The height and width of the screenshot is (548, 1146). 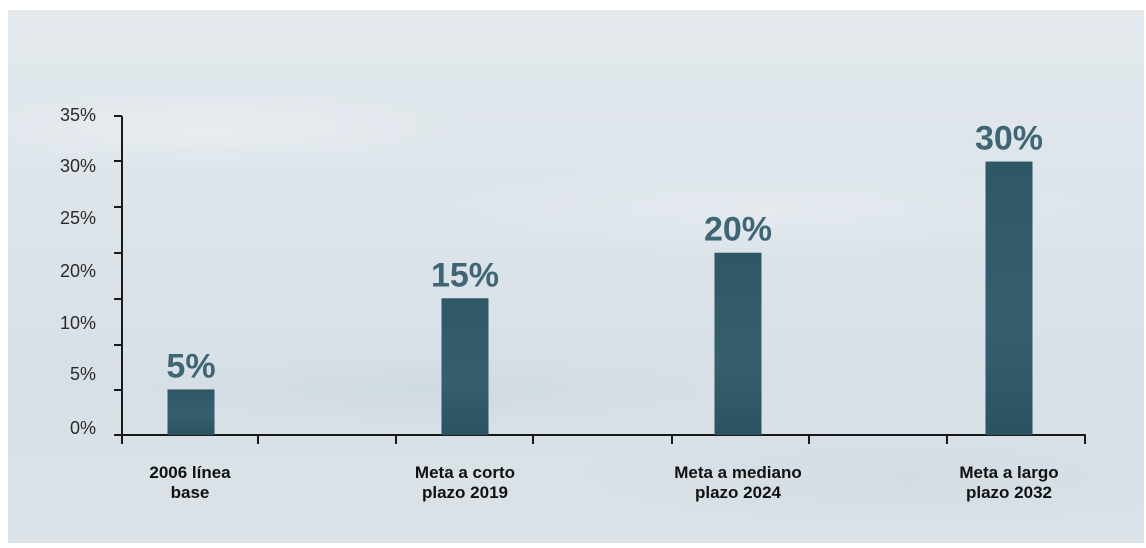 What do you see at coordinates (78, 323) in the screenshot?
I see `y-tick-label: 10%` at bounding box center [78, 323].